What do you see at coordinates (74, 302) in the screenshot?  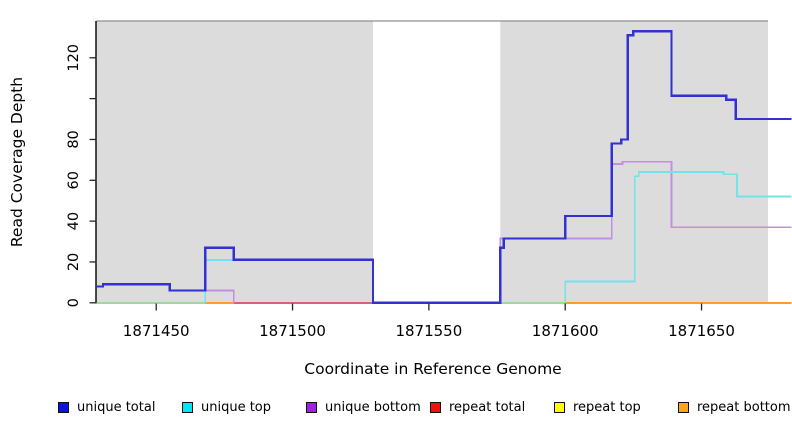 I see `y-axis-tick-label: 0` at bounding box center [74, 302].